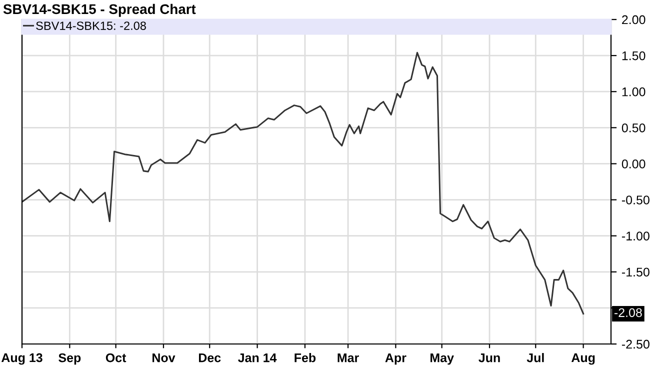 This screenshot has width=650, height=382. Describe the element at coordinates (91, 26) in the screenshot. I see `legend-label: SBV14-SBK15: -2.08` at that location.